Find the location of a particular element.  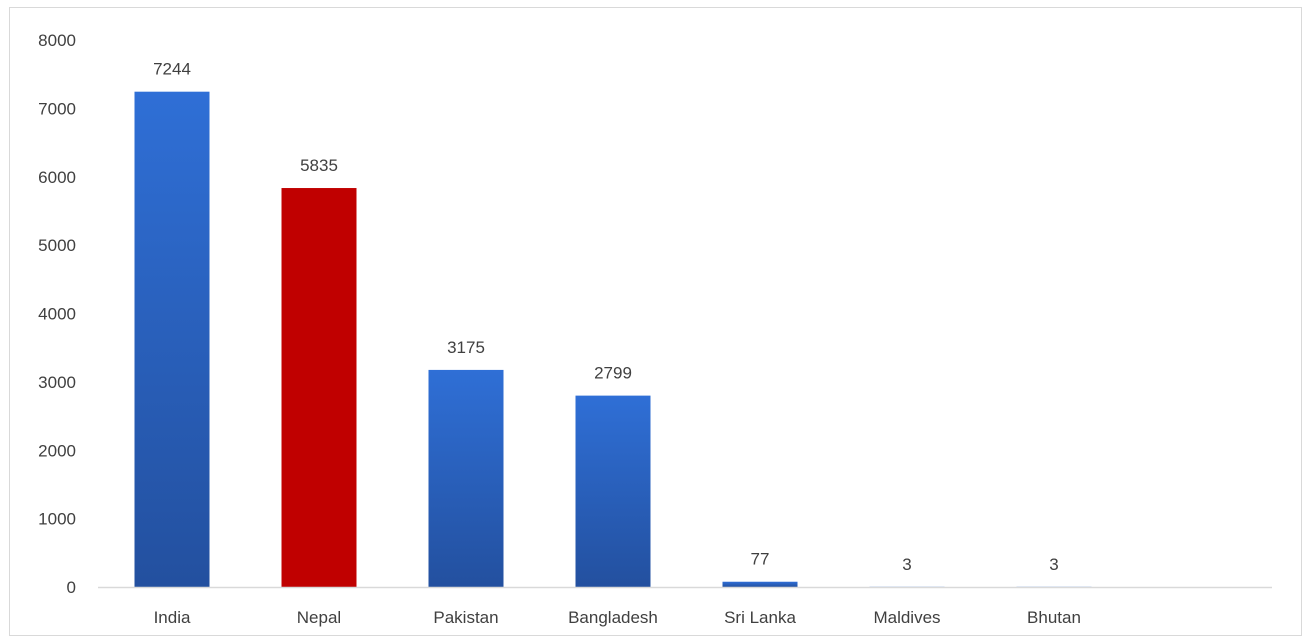

y-tick-label: 1000 is located at coordinates (57, 519).